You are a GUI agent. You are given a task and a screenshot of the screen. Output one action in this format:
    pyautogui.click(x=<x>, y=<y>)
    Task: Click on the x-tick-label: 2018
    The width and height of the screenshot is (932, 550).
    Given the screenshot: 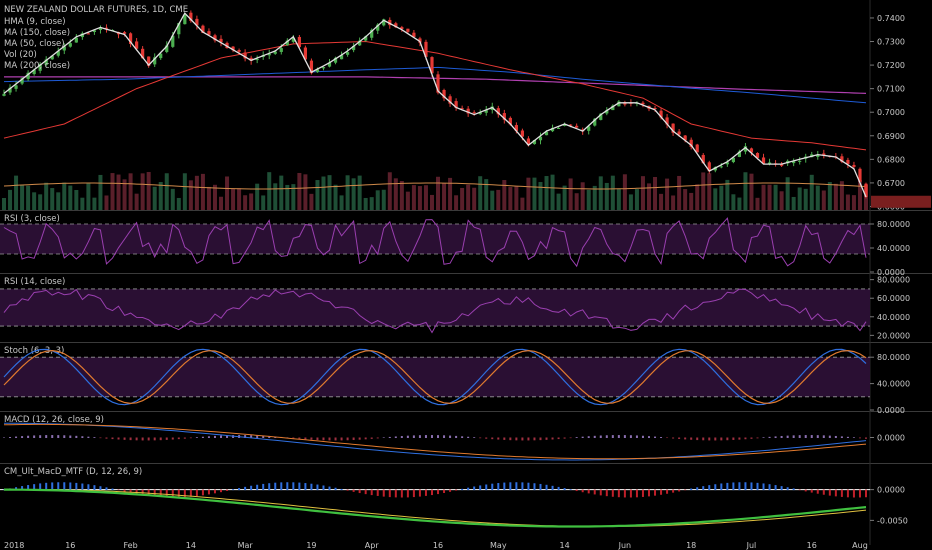 What is the action you would take?
    pyautogui.click(x=14, y=545)
    